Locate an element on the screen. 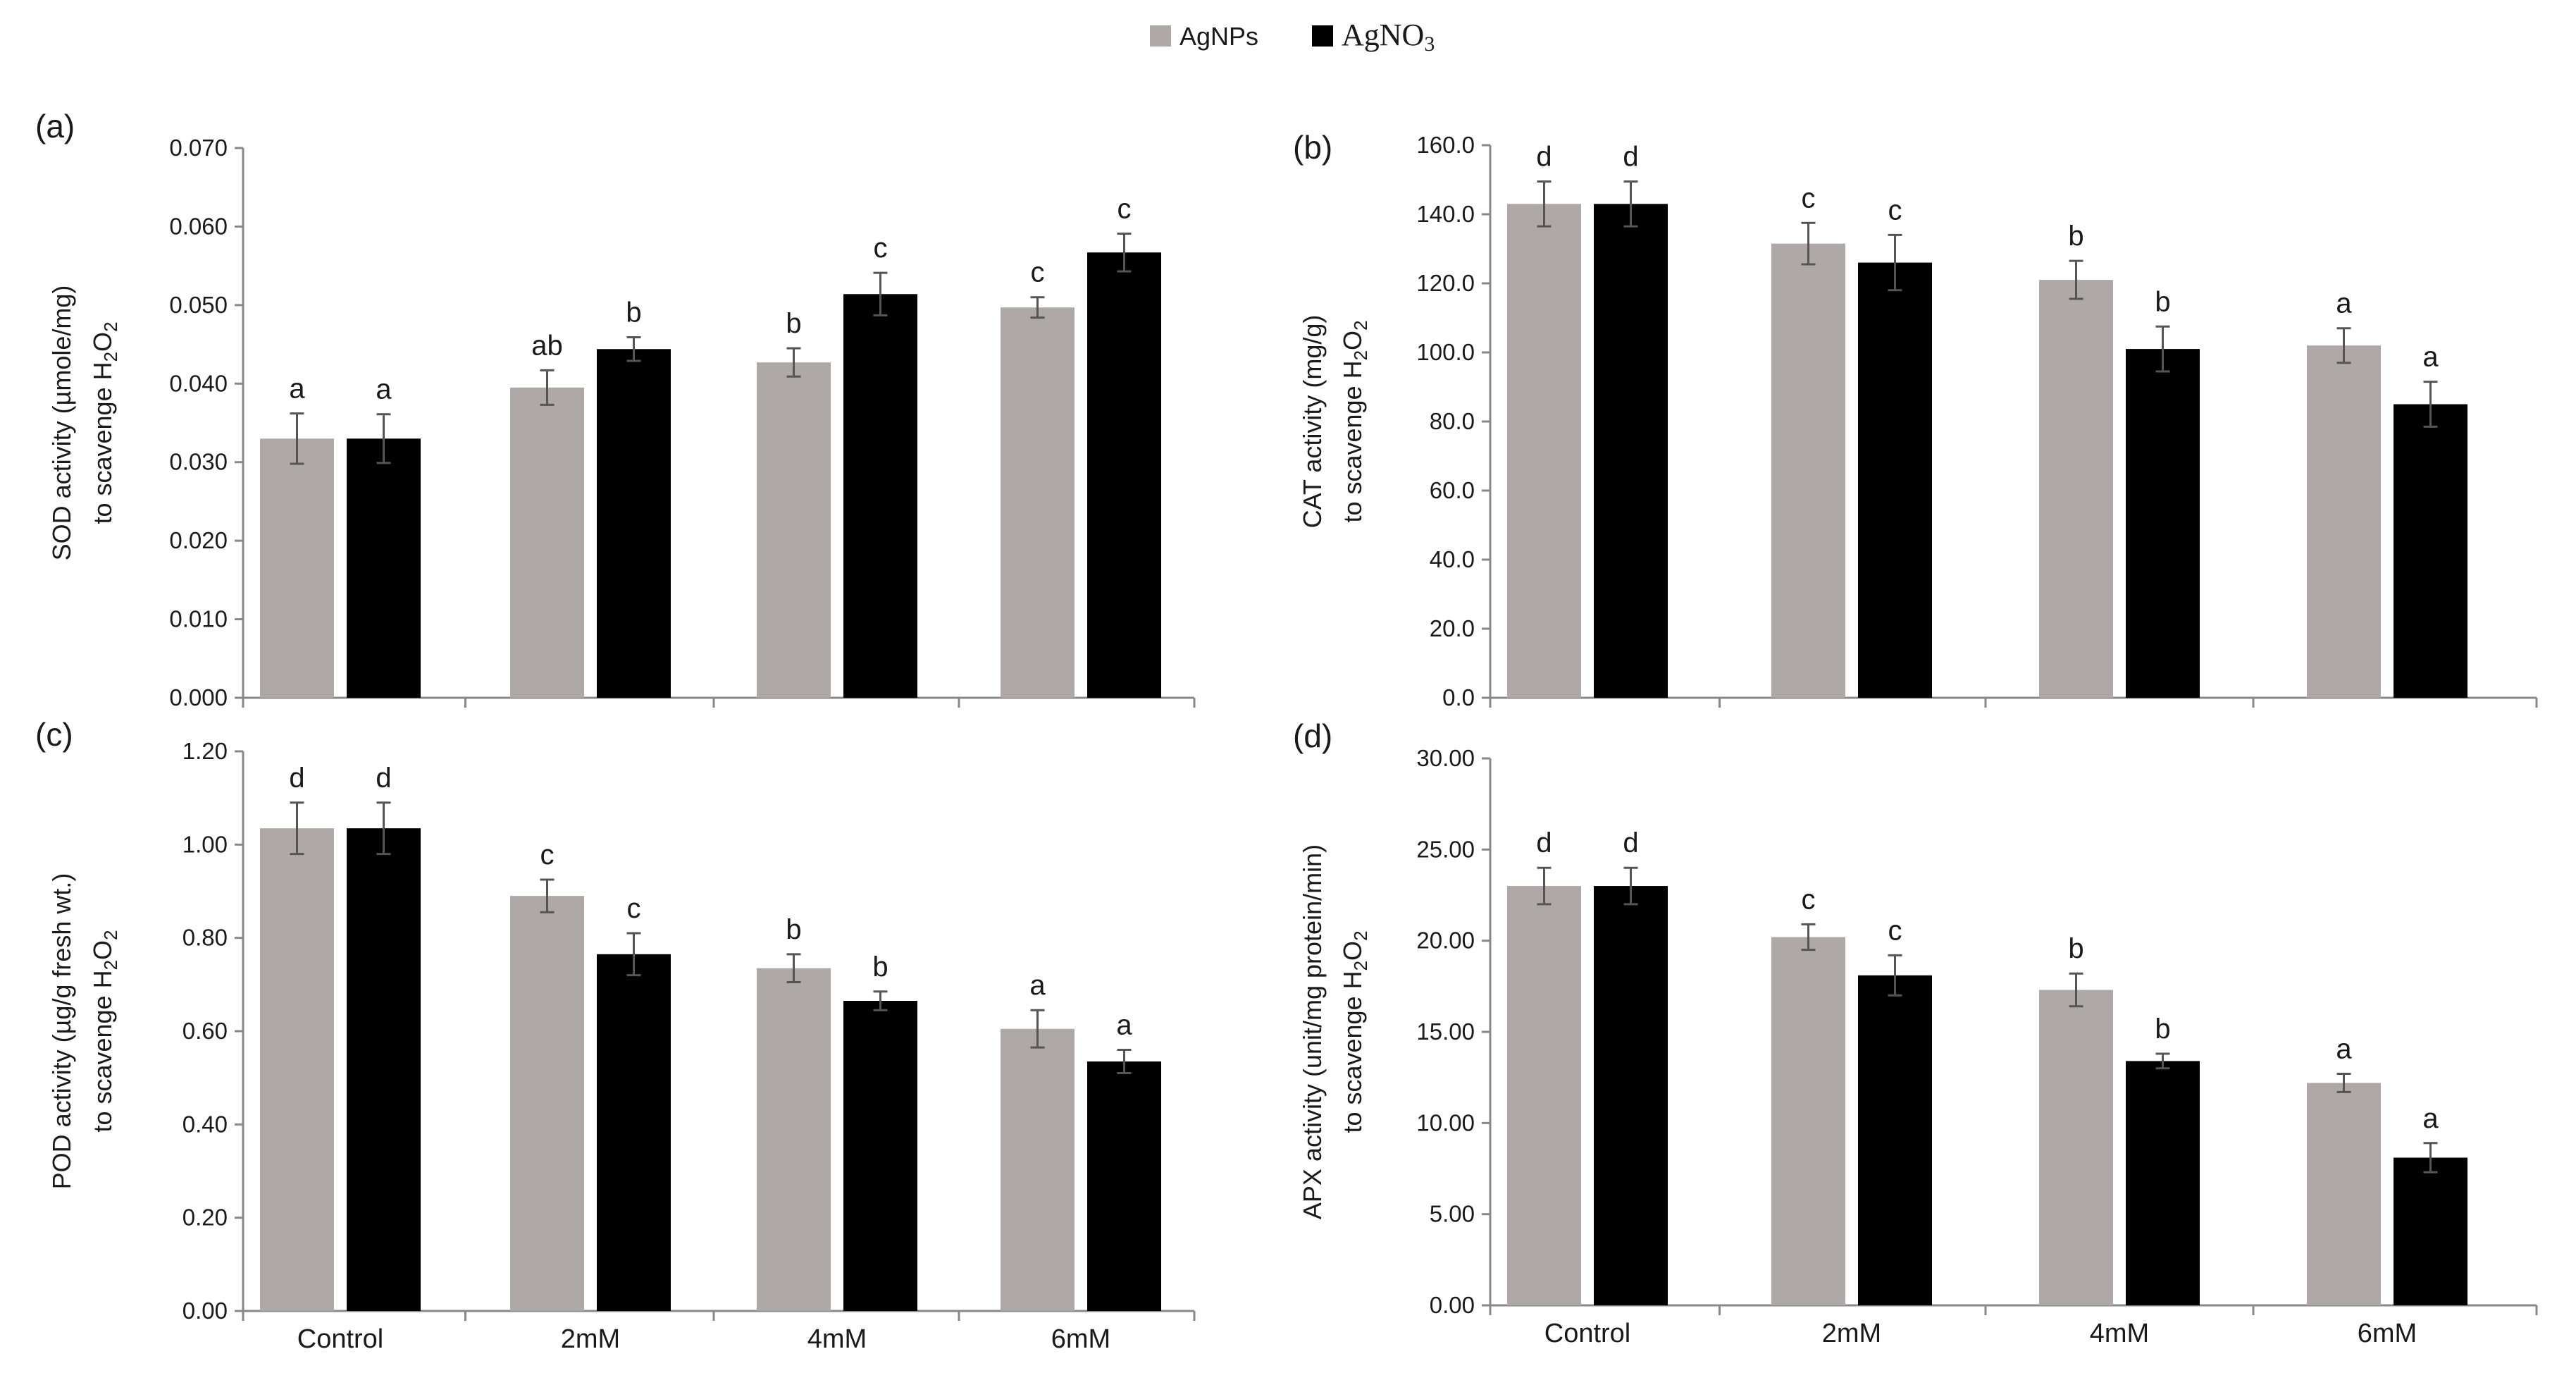 The image size is (2576, 1373). y-tick-label: 160.0 is located at coordinates (1445, 145).